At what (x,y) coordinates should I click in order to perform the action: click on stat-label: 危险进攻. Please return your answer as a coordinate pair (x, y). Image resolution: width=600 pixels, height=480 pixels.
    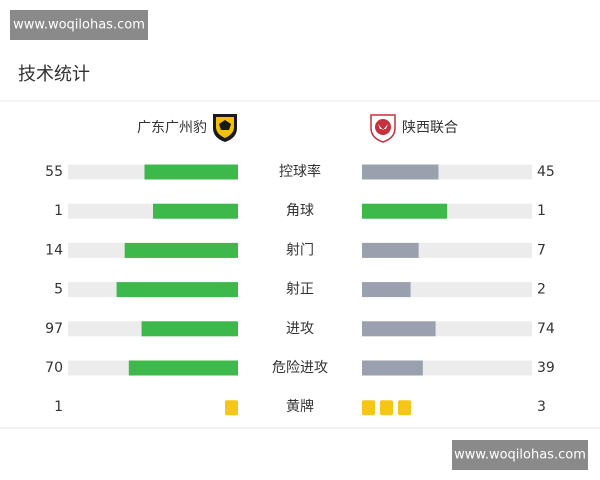
    Looking at the image, I should click on (300, 368).